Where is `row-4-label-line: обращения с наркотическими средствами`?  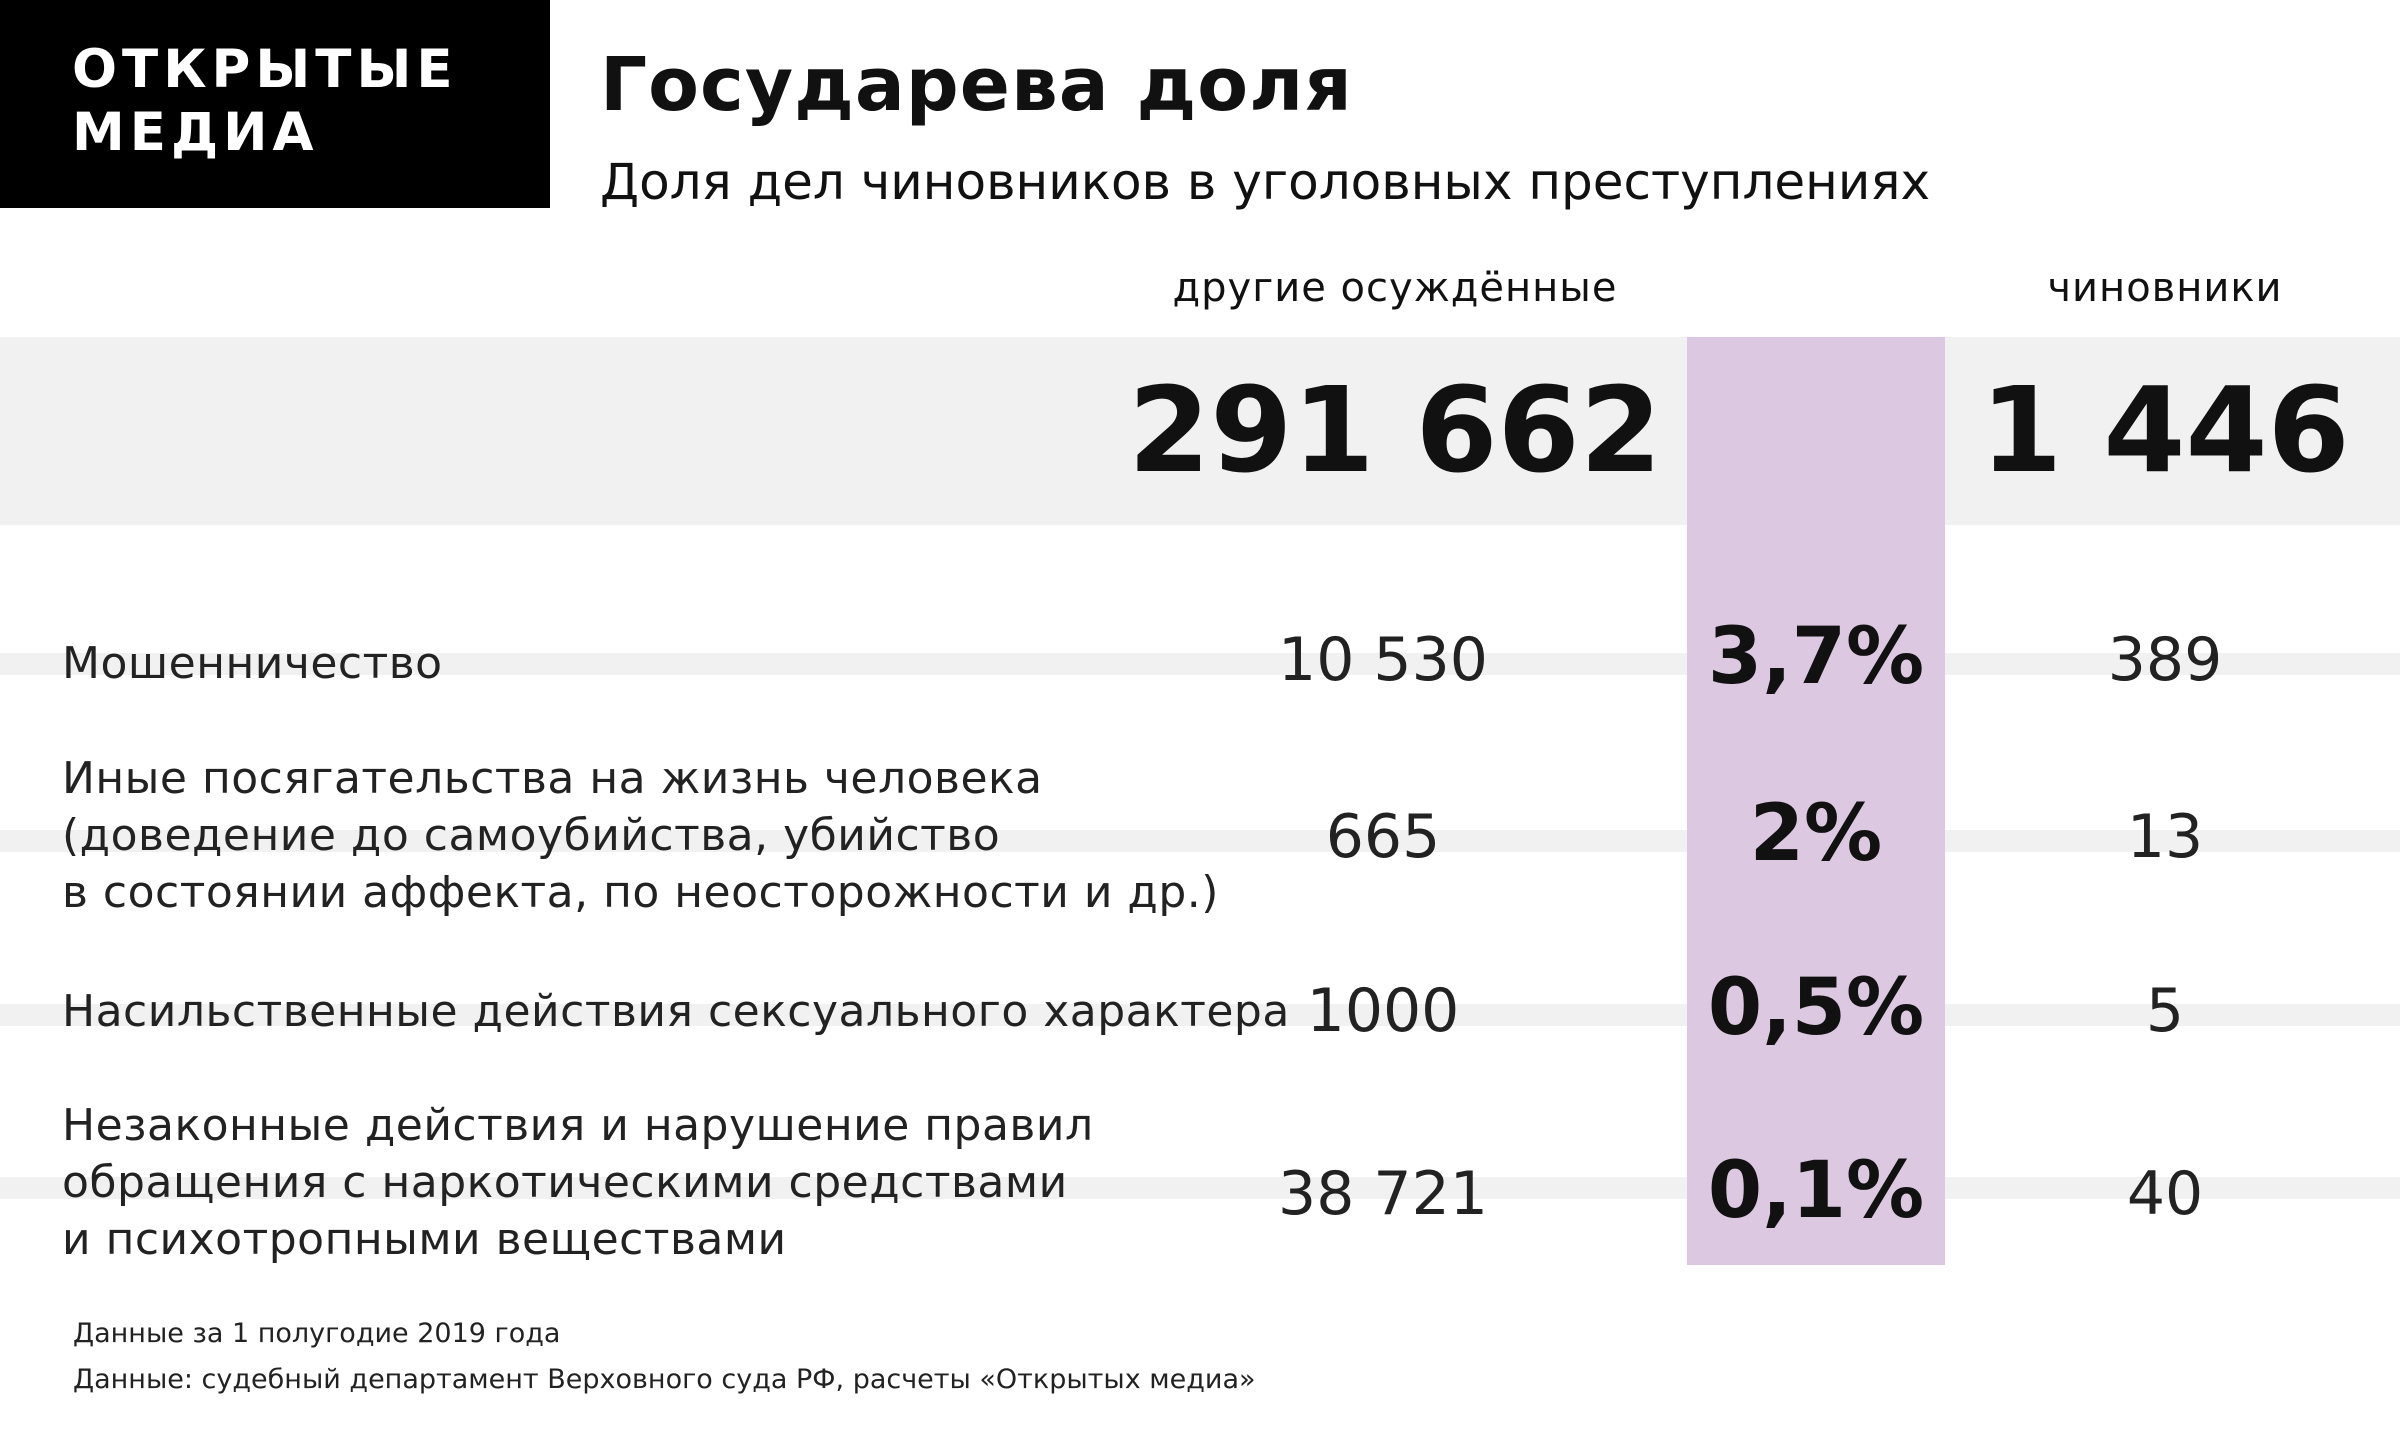
row-4-label-line: обращения с наркотическими средствами is located at coordinates (565, 1182).